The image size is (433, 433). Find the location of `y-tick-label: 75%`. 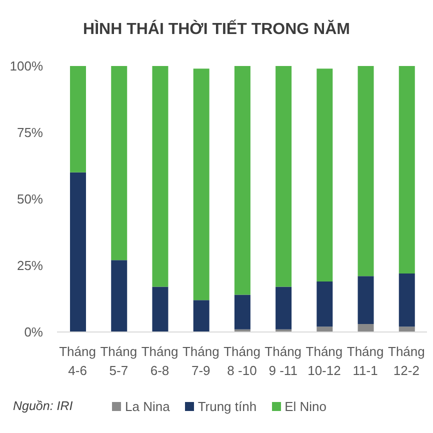

y-tick-label: 75% is located at coordinates (30, 132).